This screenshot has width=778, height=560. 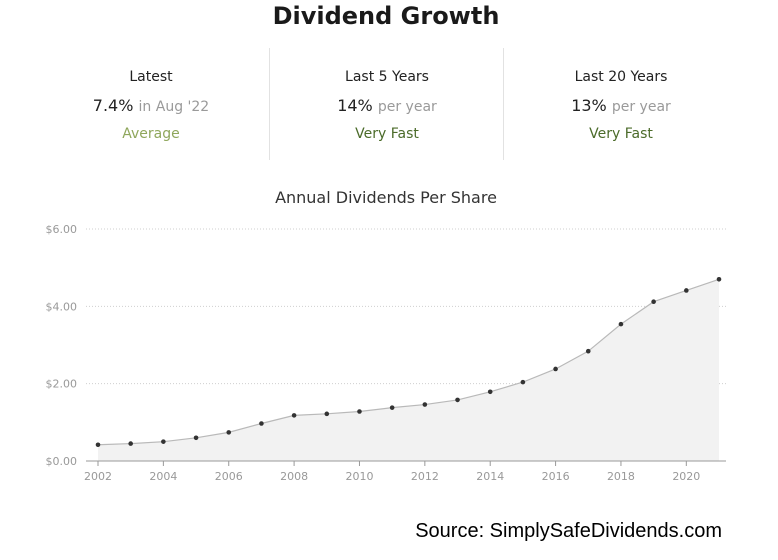 What do you see at coordinates (355, 105) in the screenshot?
I see `stat-number: 14%` at bounding box center [355, 105].